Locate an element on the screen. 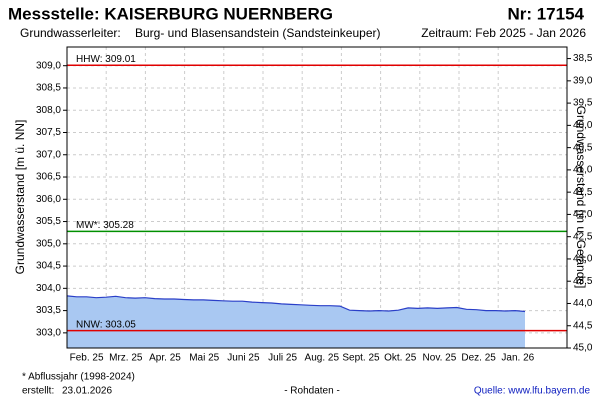 This screenshot has width=600, height=400. y2-tick-label: 43,0 is located at coordinates (583, 259).